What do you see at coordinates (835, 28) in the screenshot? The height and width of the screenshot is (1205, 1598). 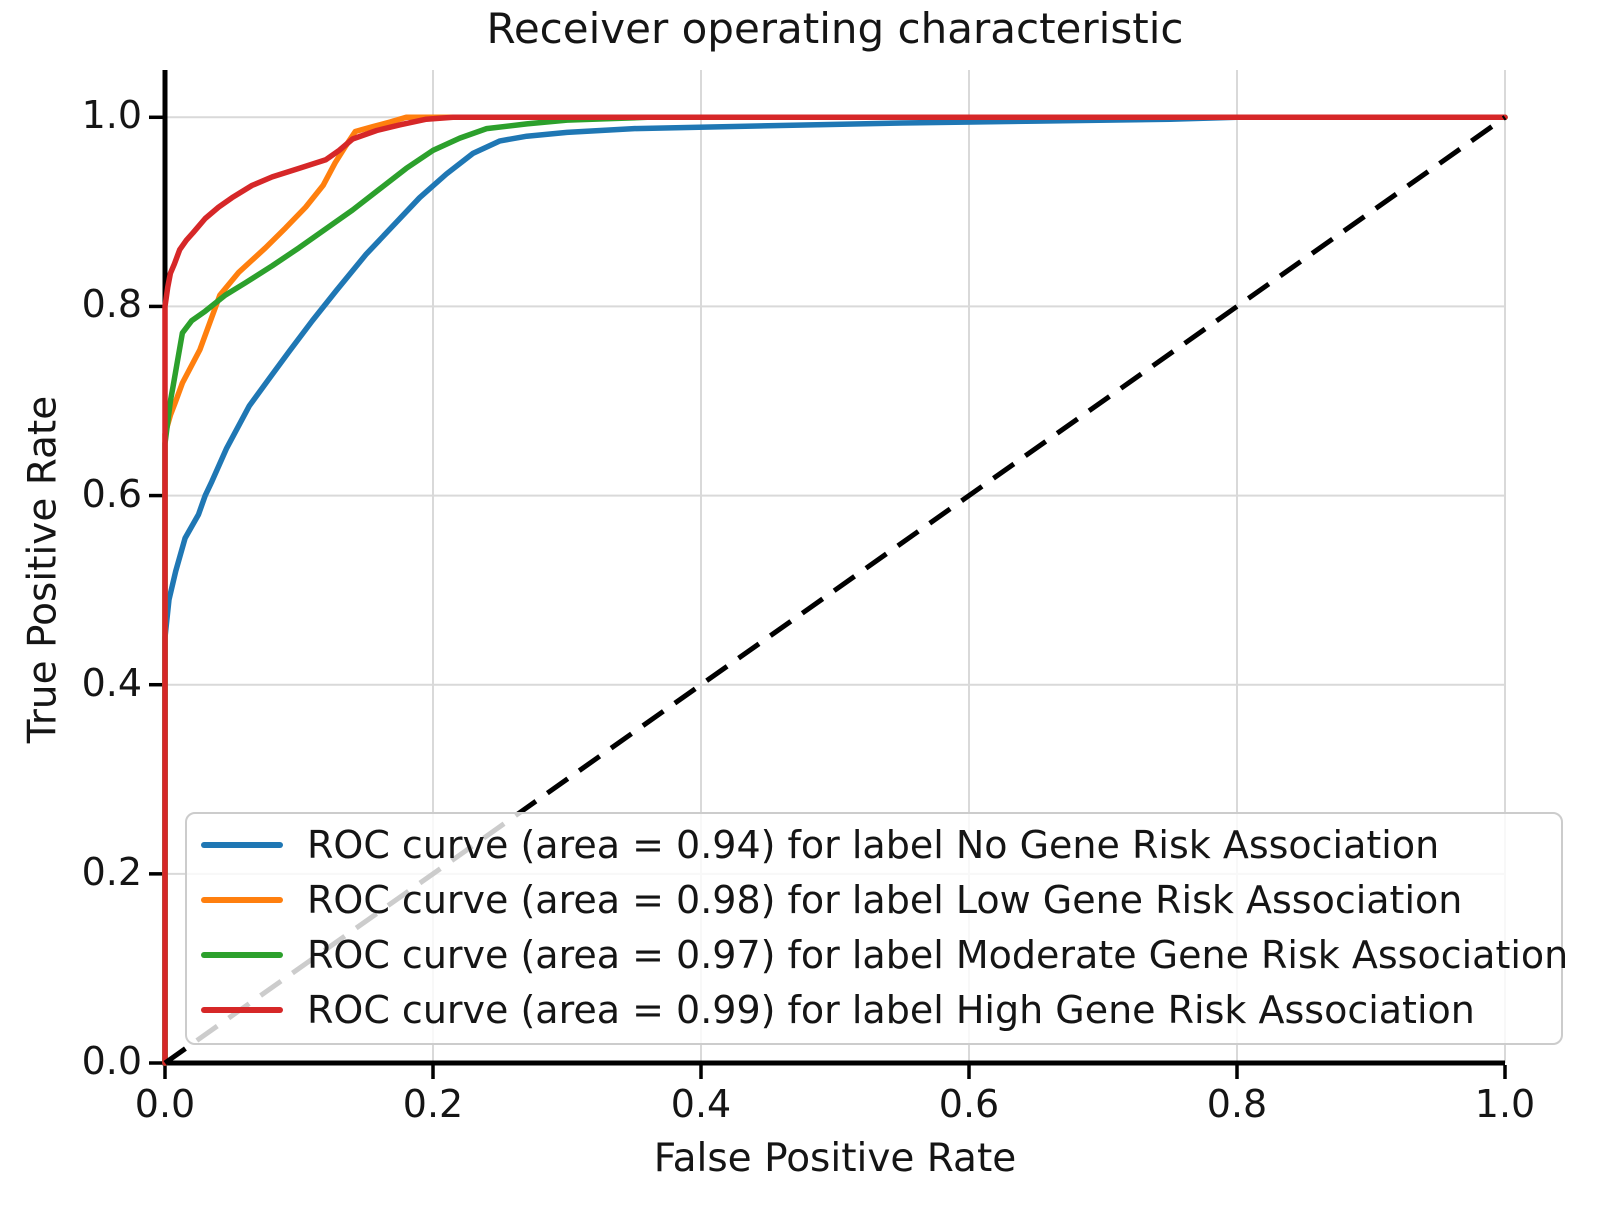 I see `chart-title: Receiver operating characteristic` at bounding box center [835, 28].